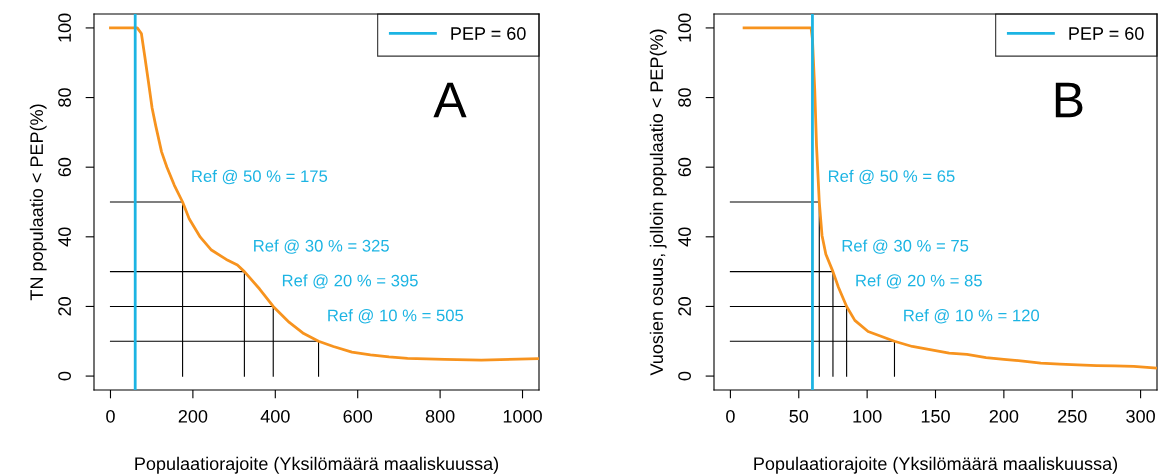 The image size is (1160, 476). I want to click on annotation: B, so click(1069, 100).